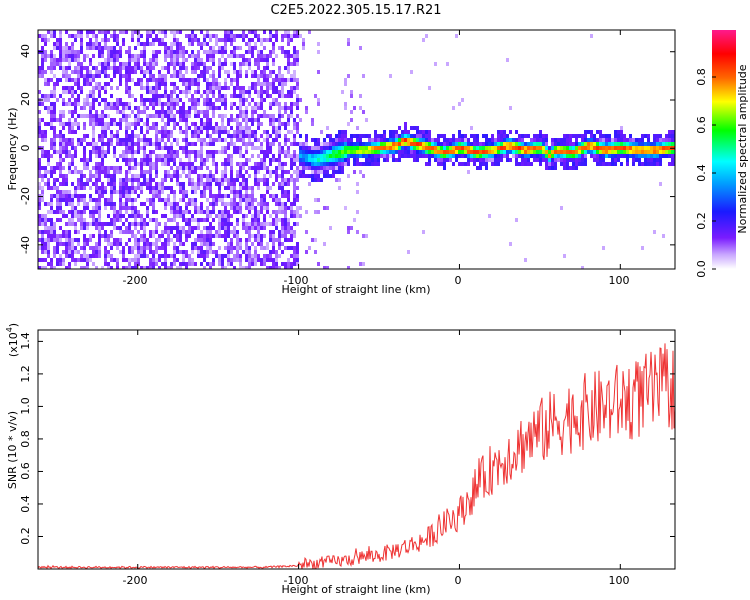 Image resolution: width=750 pixels, height=600 pixels. I want to click on spectrogram-ytick-label: -40, so click(25, 245).